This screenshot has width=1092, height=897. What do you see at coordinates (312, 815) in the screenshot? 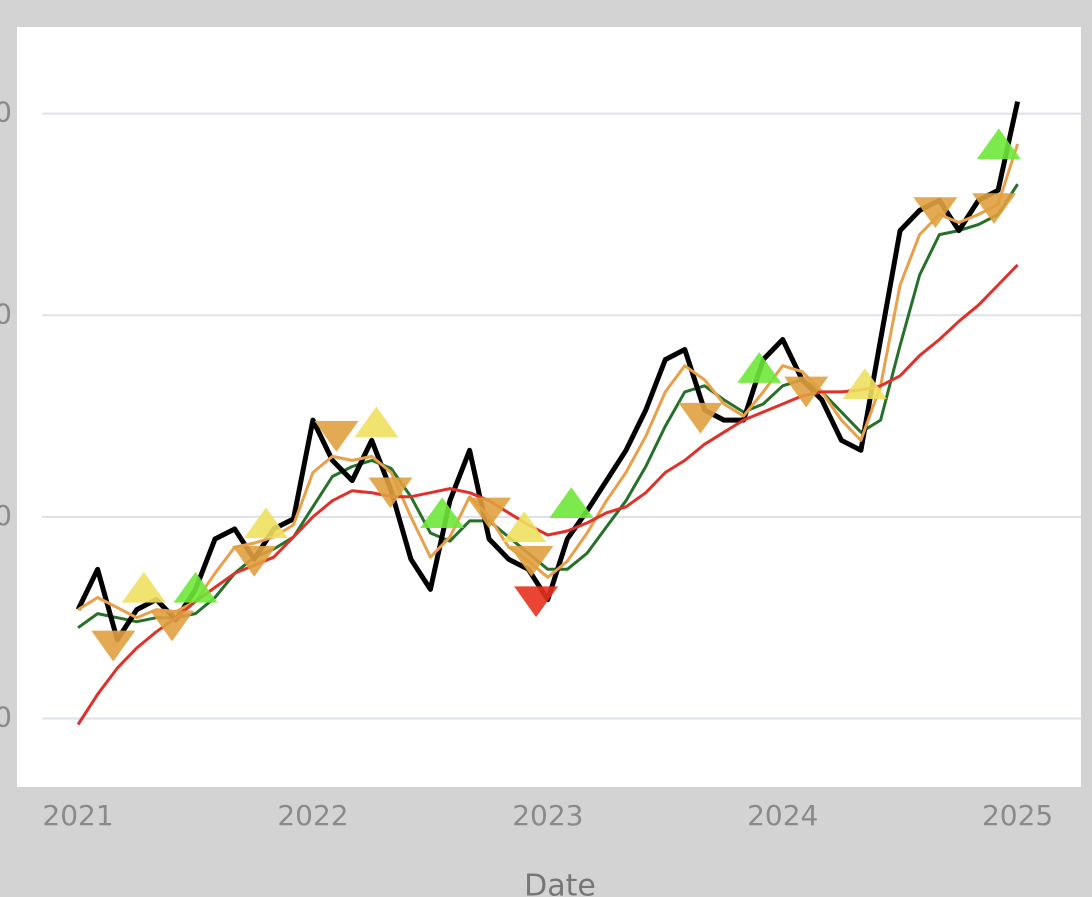
I see `x-tick-label: 2022` at bounding box center [312, 815].